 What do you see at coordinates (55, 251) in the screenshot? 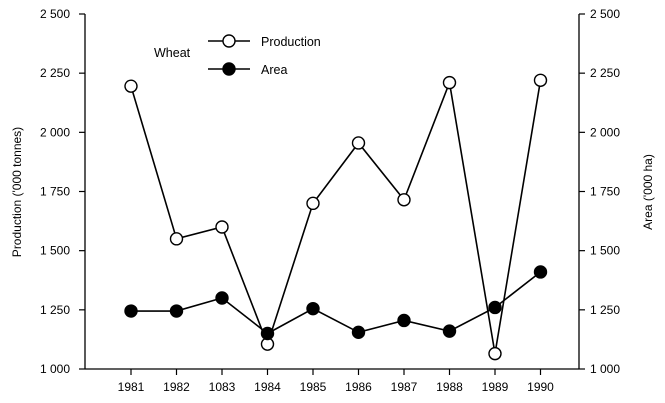
I see `left-tick-label: 1 500` at bounding box center [55, 251].